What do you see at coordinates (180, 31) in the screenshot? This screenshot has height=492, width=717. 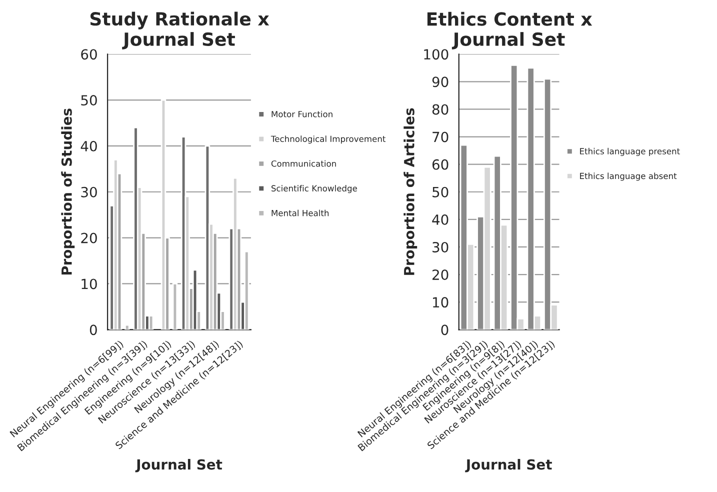 I see `chart-title: Study Rationale x Journal Set` at bounding box center [180, 31].